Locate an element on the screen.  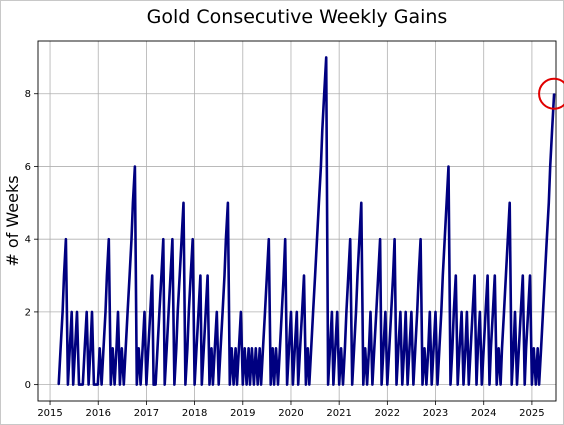
x-tick-label: 2025 is located at coordinates (531, 413).